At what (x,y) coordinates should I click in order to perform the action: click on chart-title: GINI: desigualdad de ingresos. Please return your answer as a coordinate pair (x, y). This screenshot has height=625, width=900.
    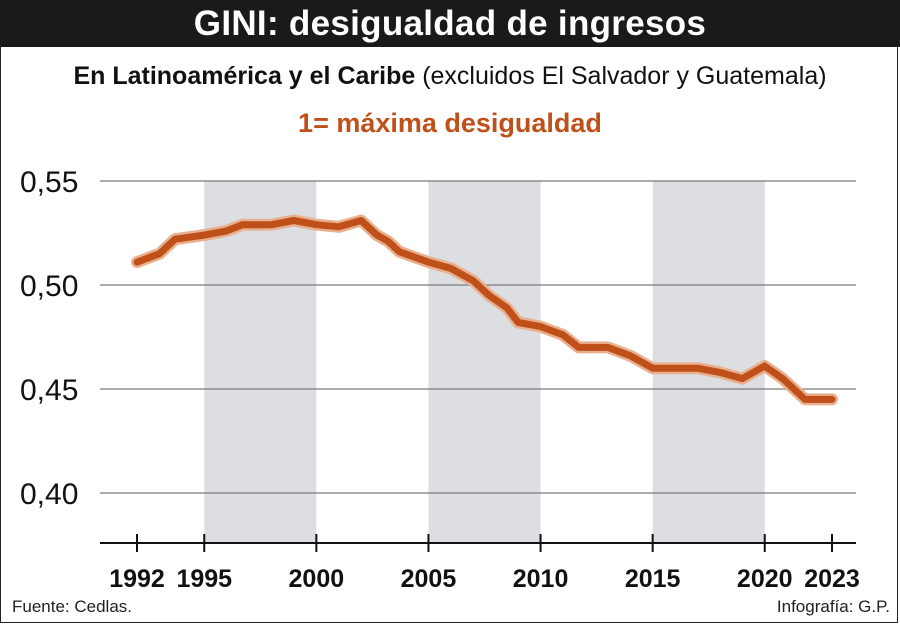
    Looking at the image, I should click on (450, 23).